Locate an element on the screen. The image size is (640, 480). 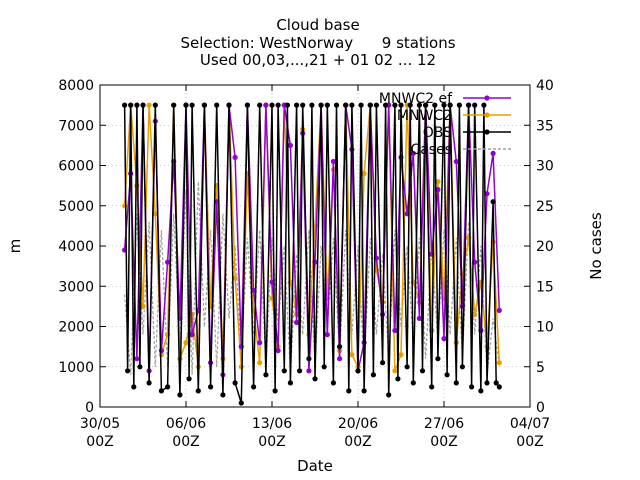
legend-label-mnwc2-ef: MNWC2 ef is located at coordinates (416, 99).